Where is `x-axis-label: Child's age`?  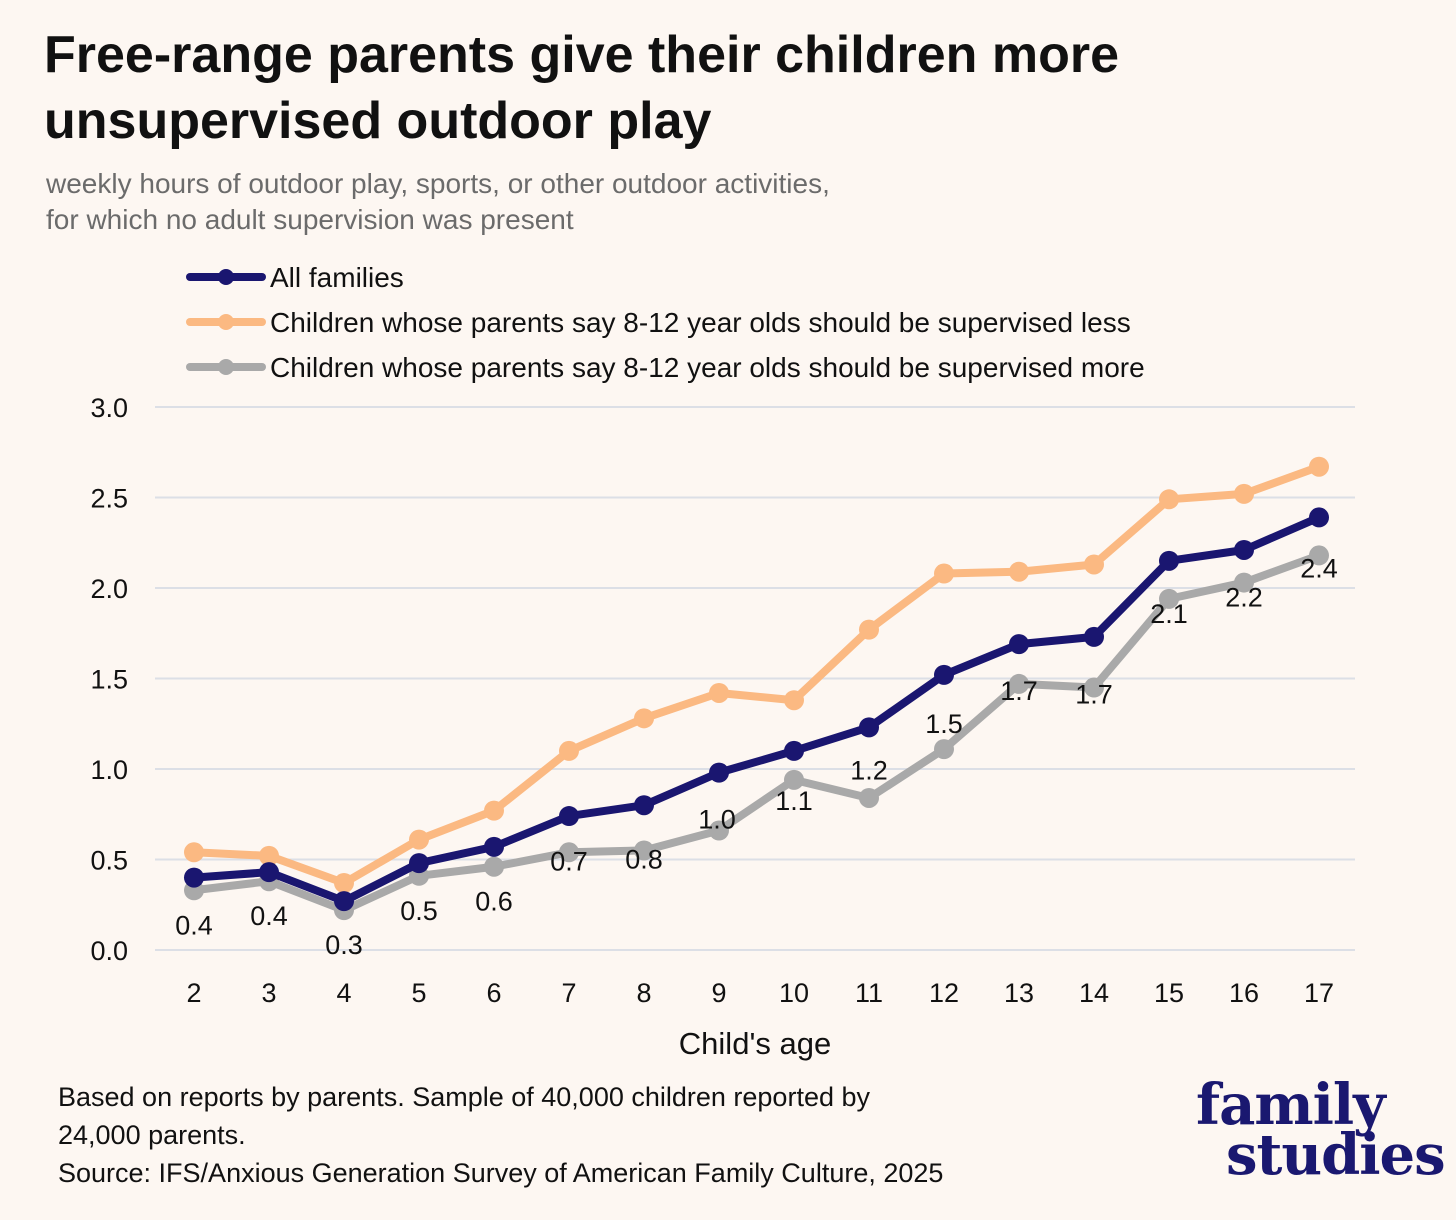 x-axis-label: Child's age is located at coordinates (755, 1043).